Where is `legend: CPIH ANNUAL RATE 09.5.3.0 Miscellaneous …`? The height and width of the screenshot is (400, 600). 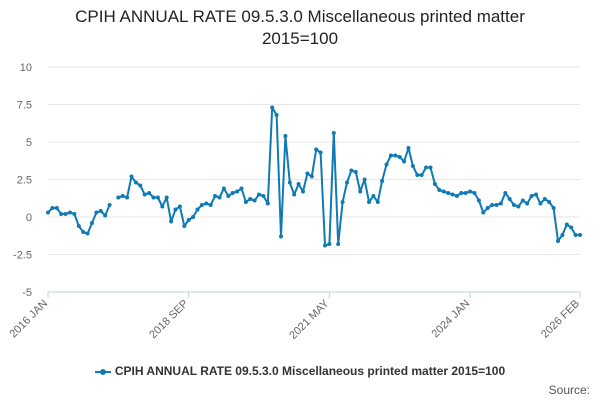 legend: CPIH ANNUAL RATE 09.5.3.0 Miscellaneous … is located at coordinates (300, 371).